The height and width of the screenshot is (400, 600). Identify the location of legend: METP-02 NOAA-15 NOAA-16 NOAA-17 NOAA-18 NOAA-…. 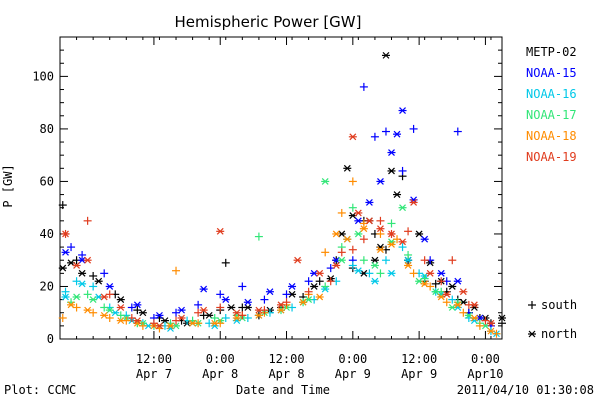
(551, 104).